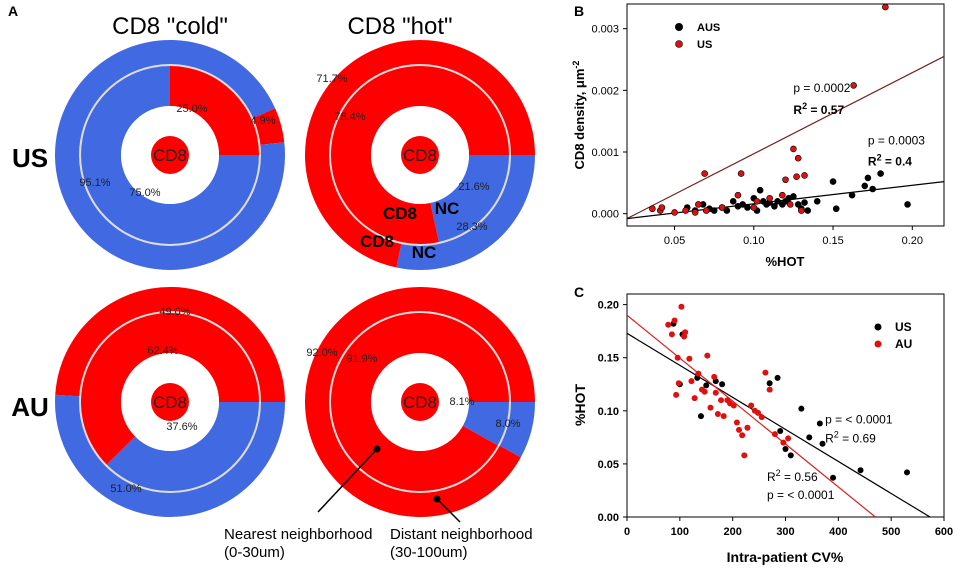 This screenshot has height=569, width=958. Describe the element at coordinates (580, 405) in the screenshot. I see `panel-c-ylabel: %HOT` at that location.